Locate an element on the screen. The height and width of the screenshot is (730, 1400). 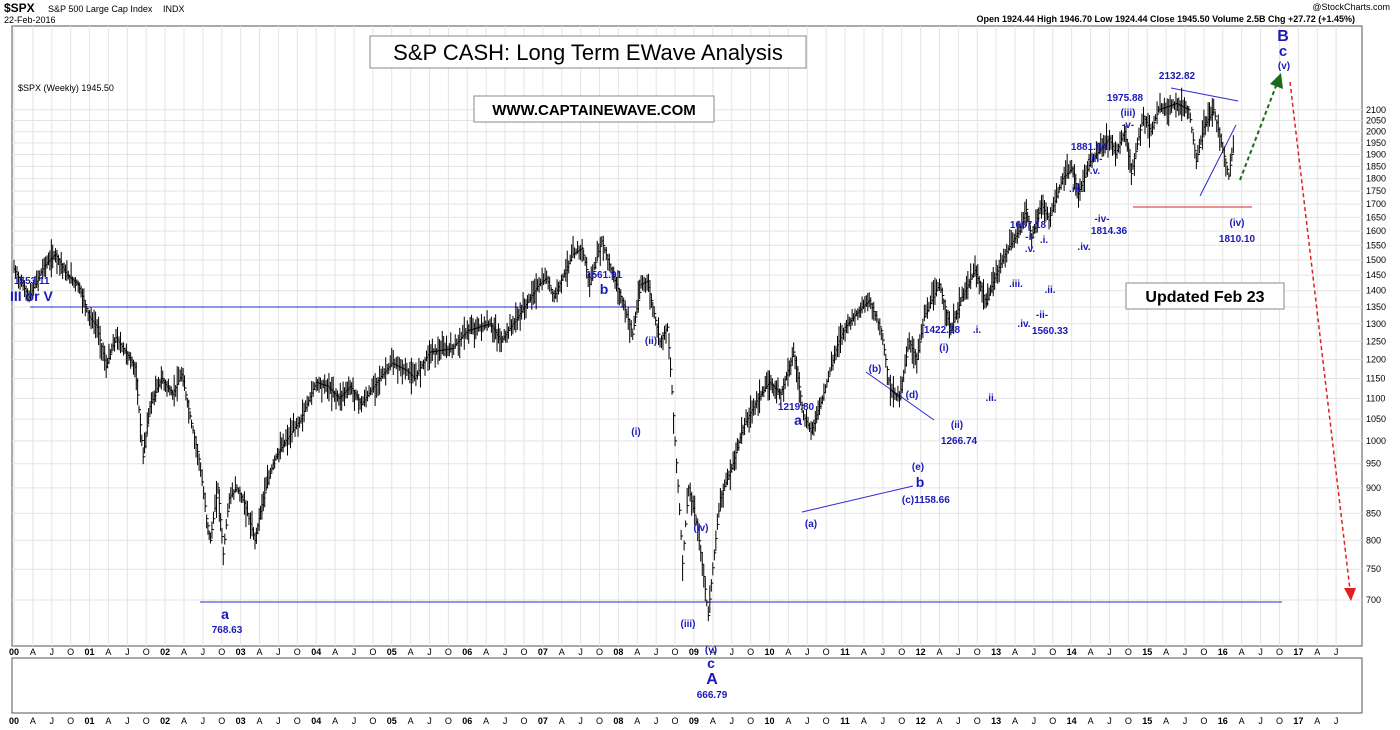
wave-label-2012-value: 1422.38 is located at coordinates (942, 330).